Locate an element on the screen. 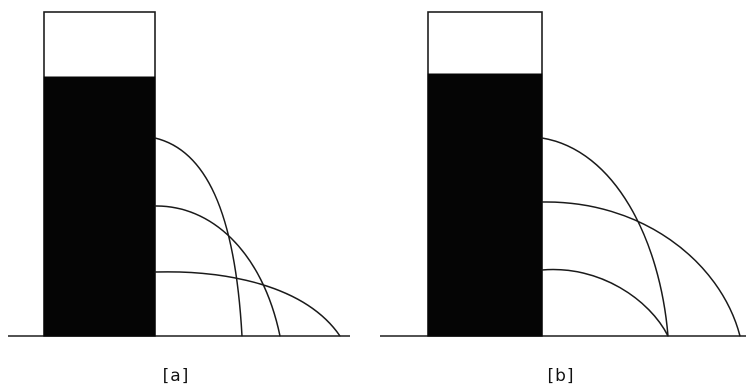  tank-b-water is located at coordinates (485, 205).